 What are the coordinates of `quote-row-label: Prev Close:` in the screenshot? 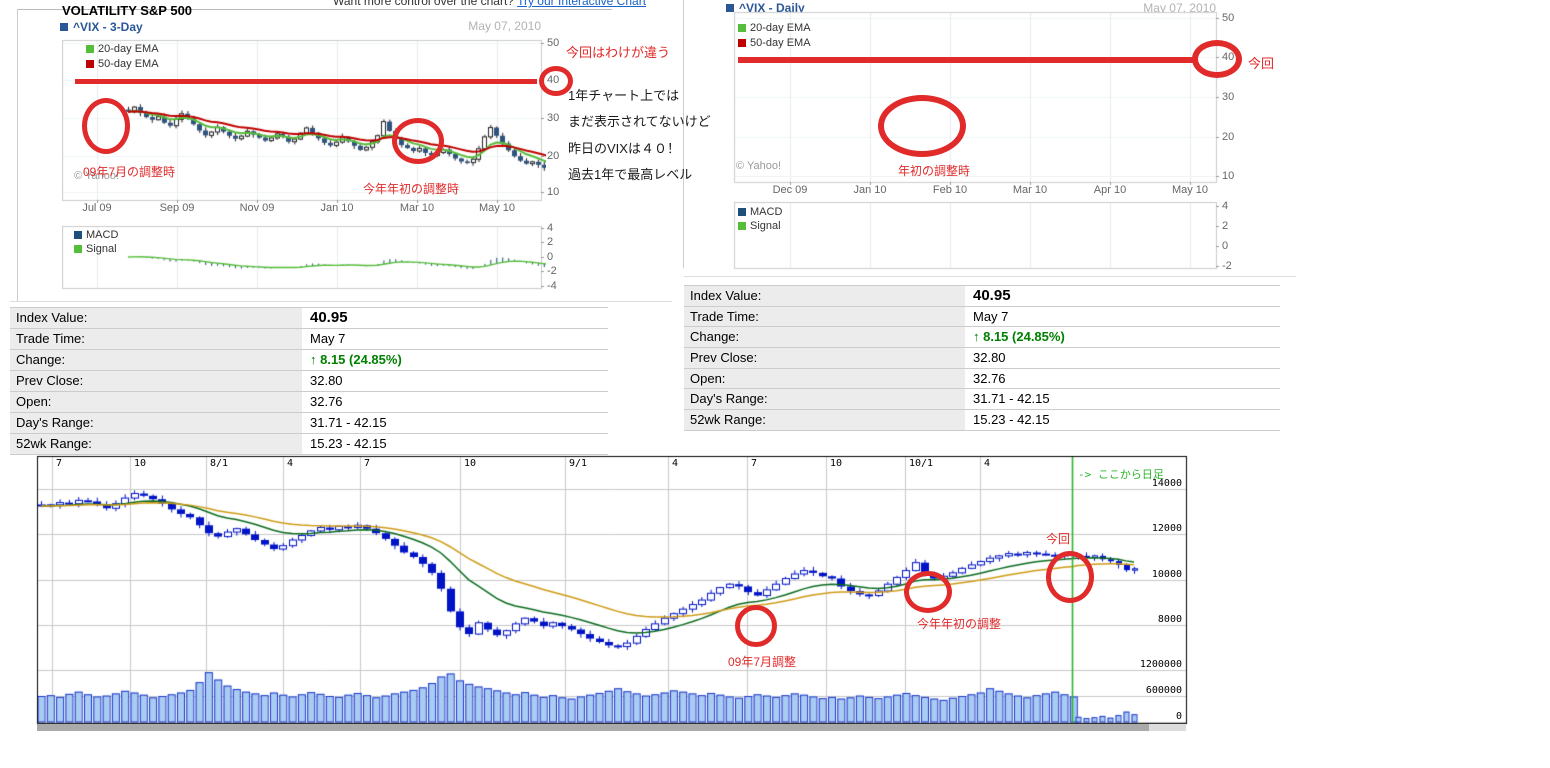 It's located at (156, 381).